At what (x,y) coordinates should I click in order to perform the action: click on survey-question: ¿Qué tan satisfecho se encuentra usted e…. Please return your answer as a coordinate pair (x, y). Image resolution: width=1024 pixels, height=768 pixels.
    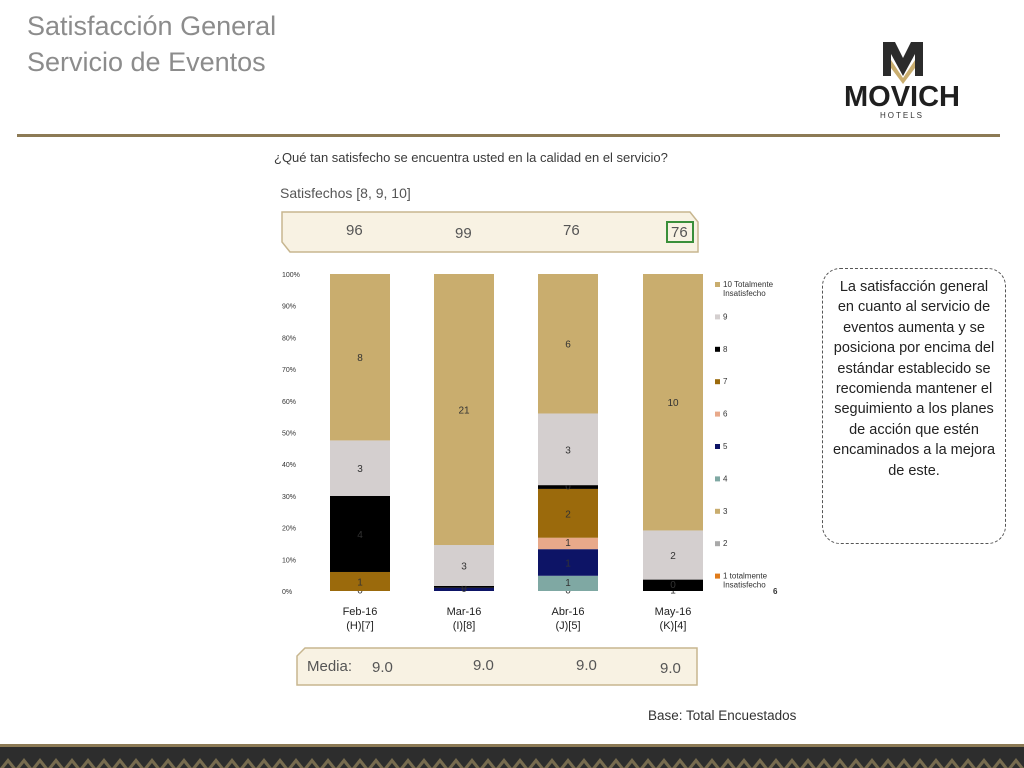
    Looking at the image, I should click on (471, 157).